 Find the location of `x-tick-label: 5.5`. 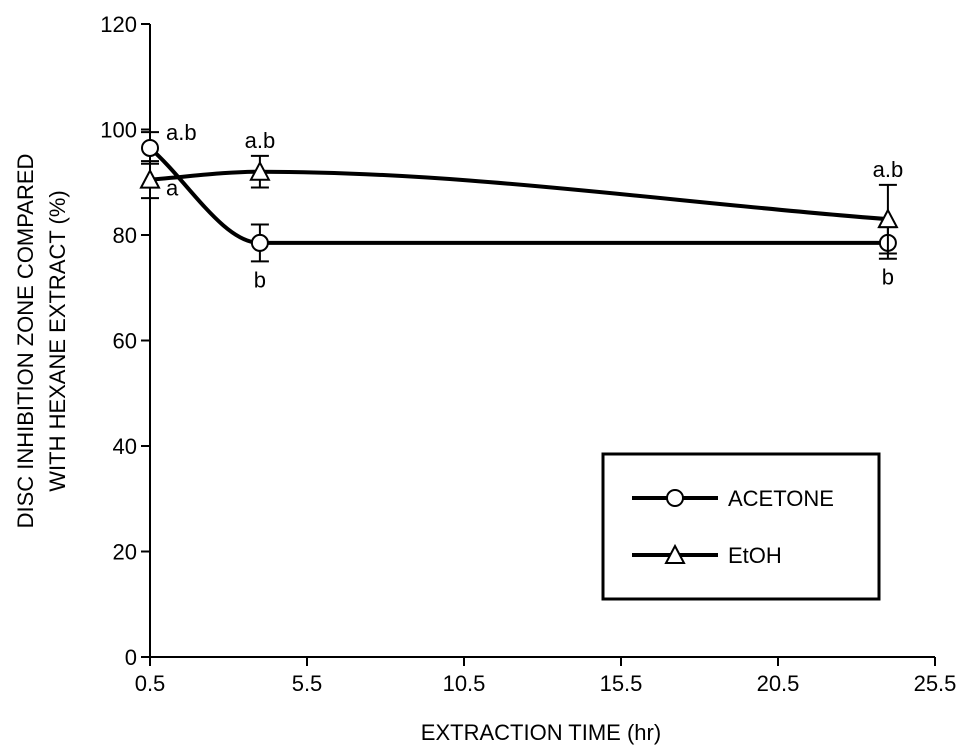

x-tick-label: 5.5 is located at coordinates (307, 683).